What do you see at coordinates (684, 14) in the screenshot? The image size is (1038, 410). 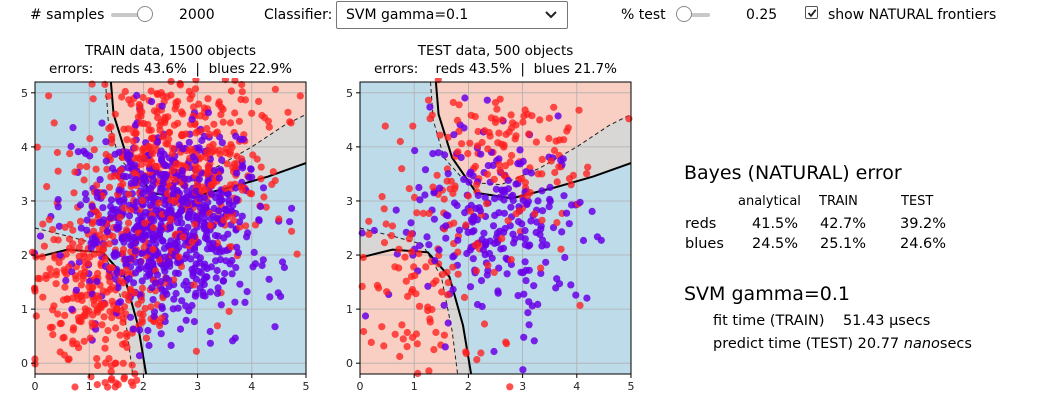 I see `test-slider-knob` at bounding box center [684, 14].